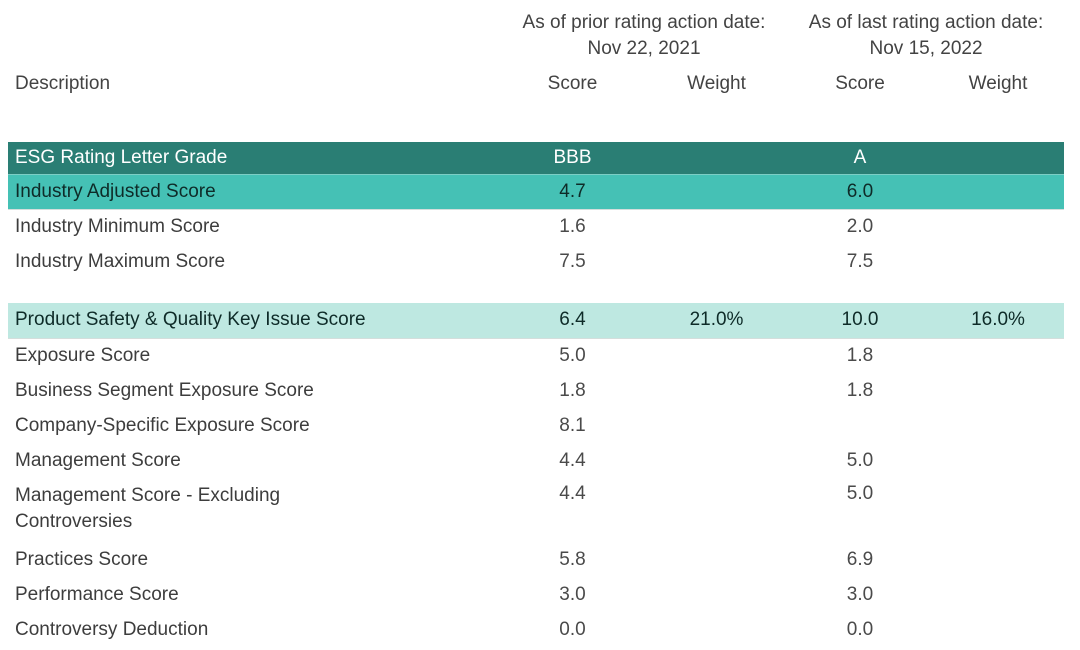 The width and height of the screenshot is (1080, 650). I want to click on row-label: Management Score, so click(98, 460).